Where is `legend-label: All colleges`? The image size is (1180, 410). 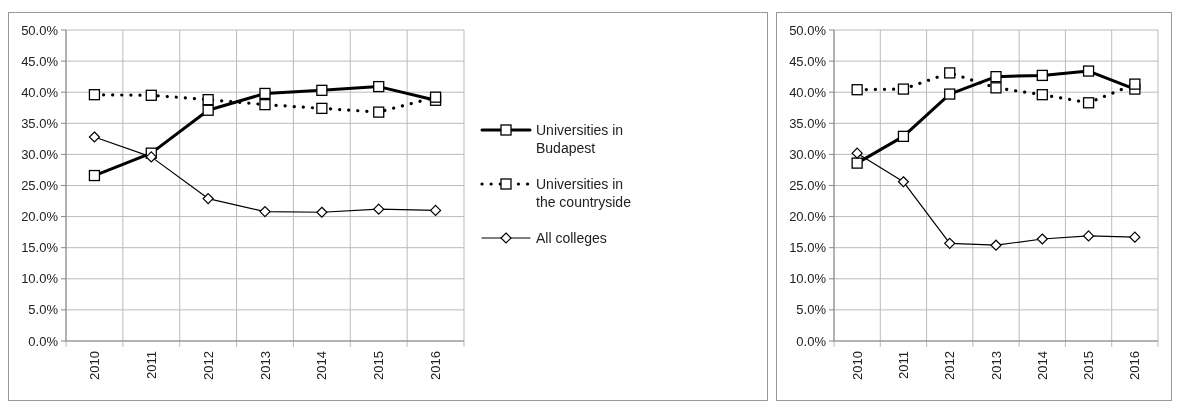
legend-label: All colleges is located at coordinates (571, 237).